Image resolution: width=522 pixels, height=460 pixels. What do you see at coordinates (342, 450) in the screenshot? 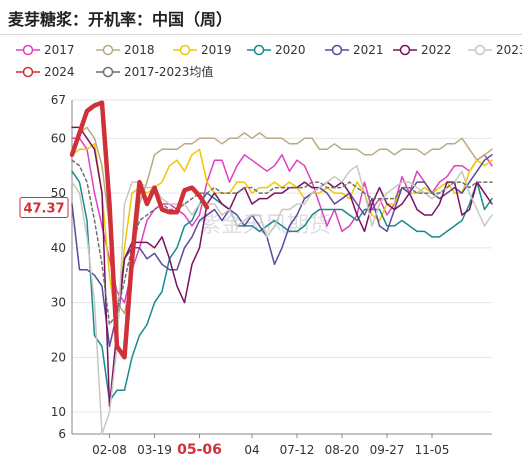
I see `x-tick-label: 08-20` at bounding box center [342, 450].